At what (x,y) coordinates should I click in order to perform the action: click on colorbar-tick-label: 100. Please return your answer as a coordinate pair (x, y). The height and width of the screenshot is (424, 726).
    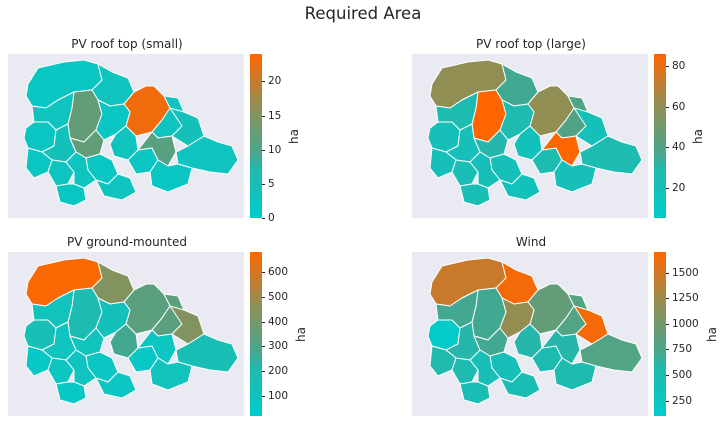
    Looking at the image, I should click on (278, 396).